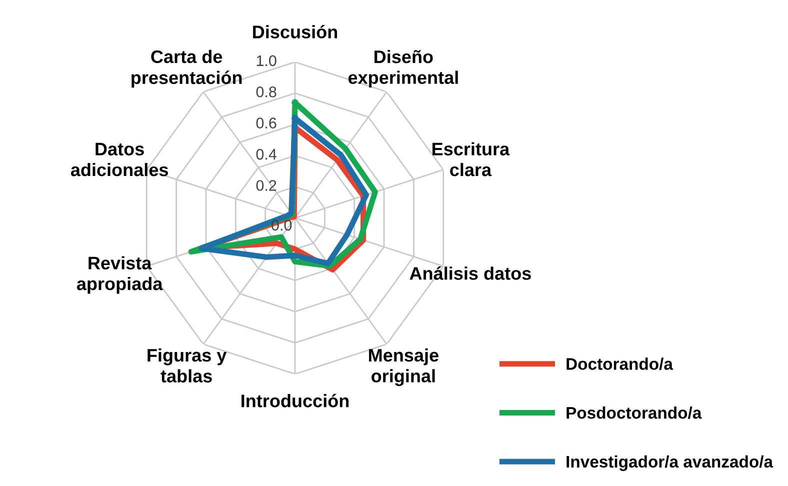 This screenshot has height=486, width=788. I want to click on y-tick-label: 0.8, so click(266, 92).